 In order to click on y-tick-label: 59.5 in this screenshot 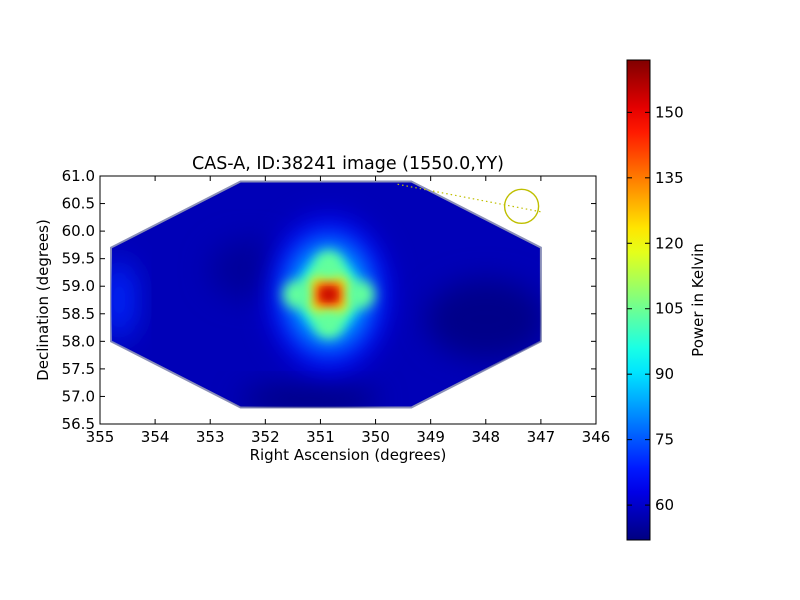, I will do `click(78, 259)`.